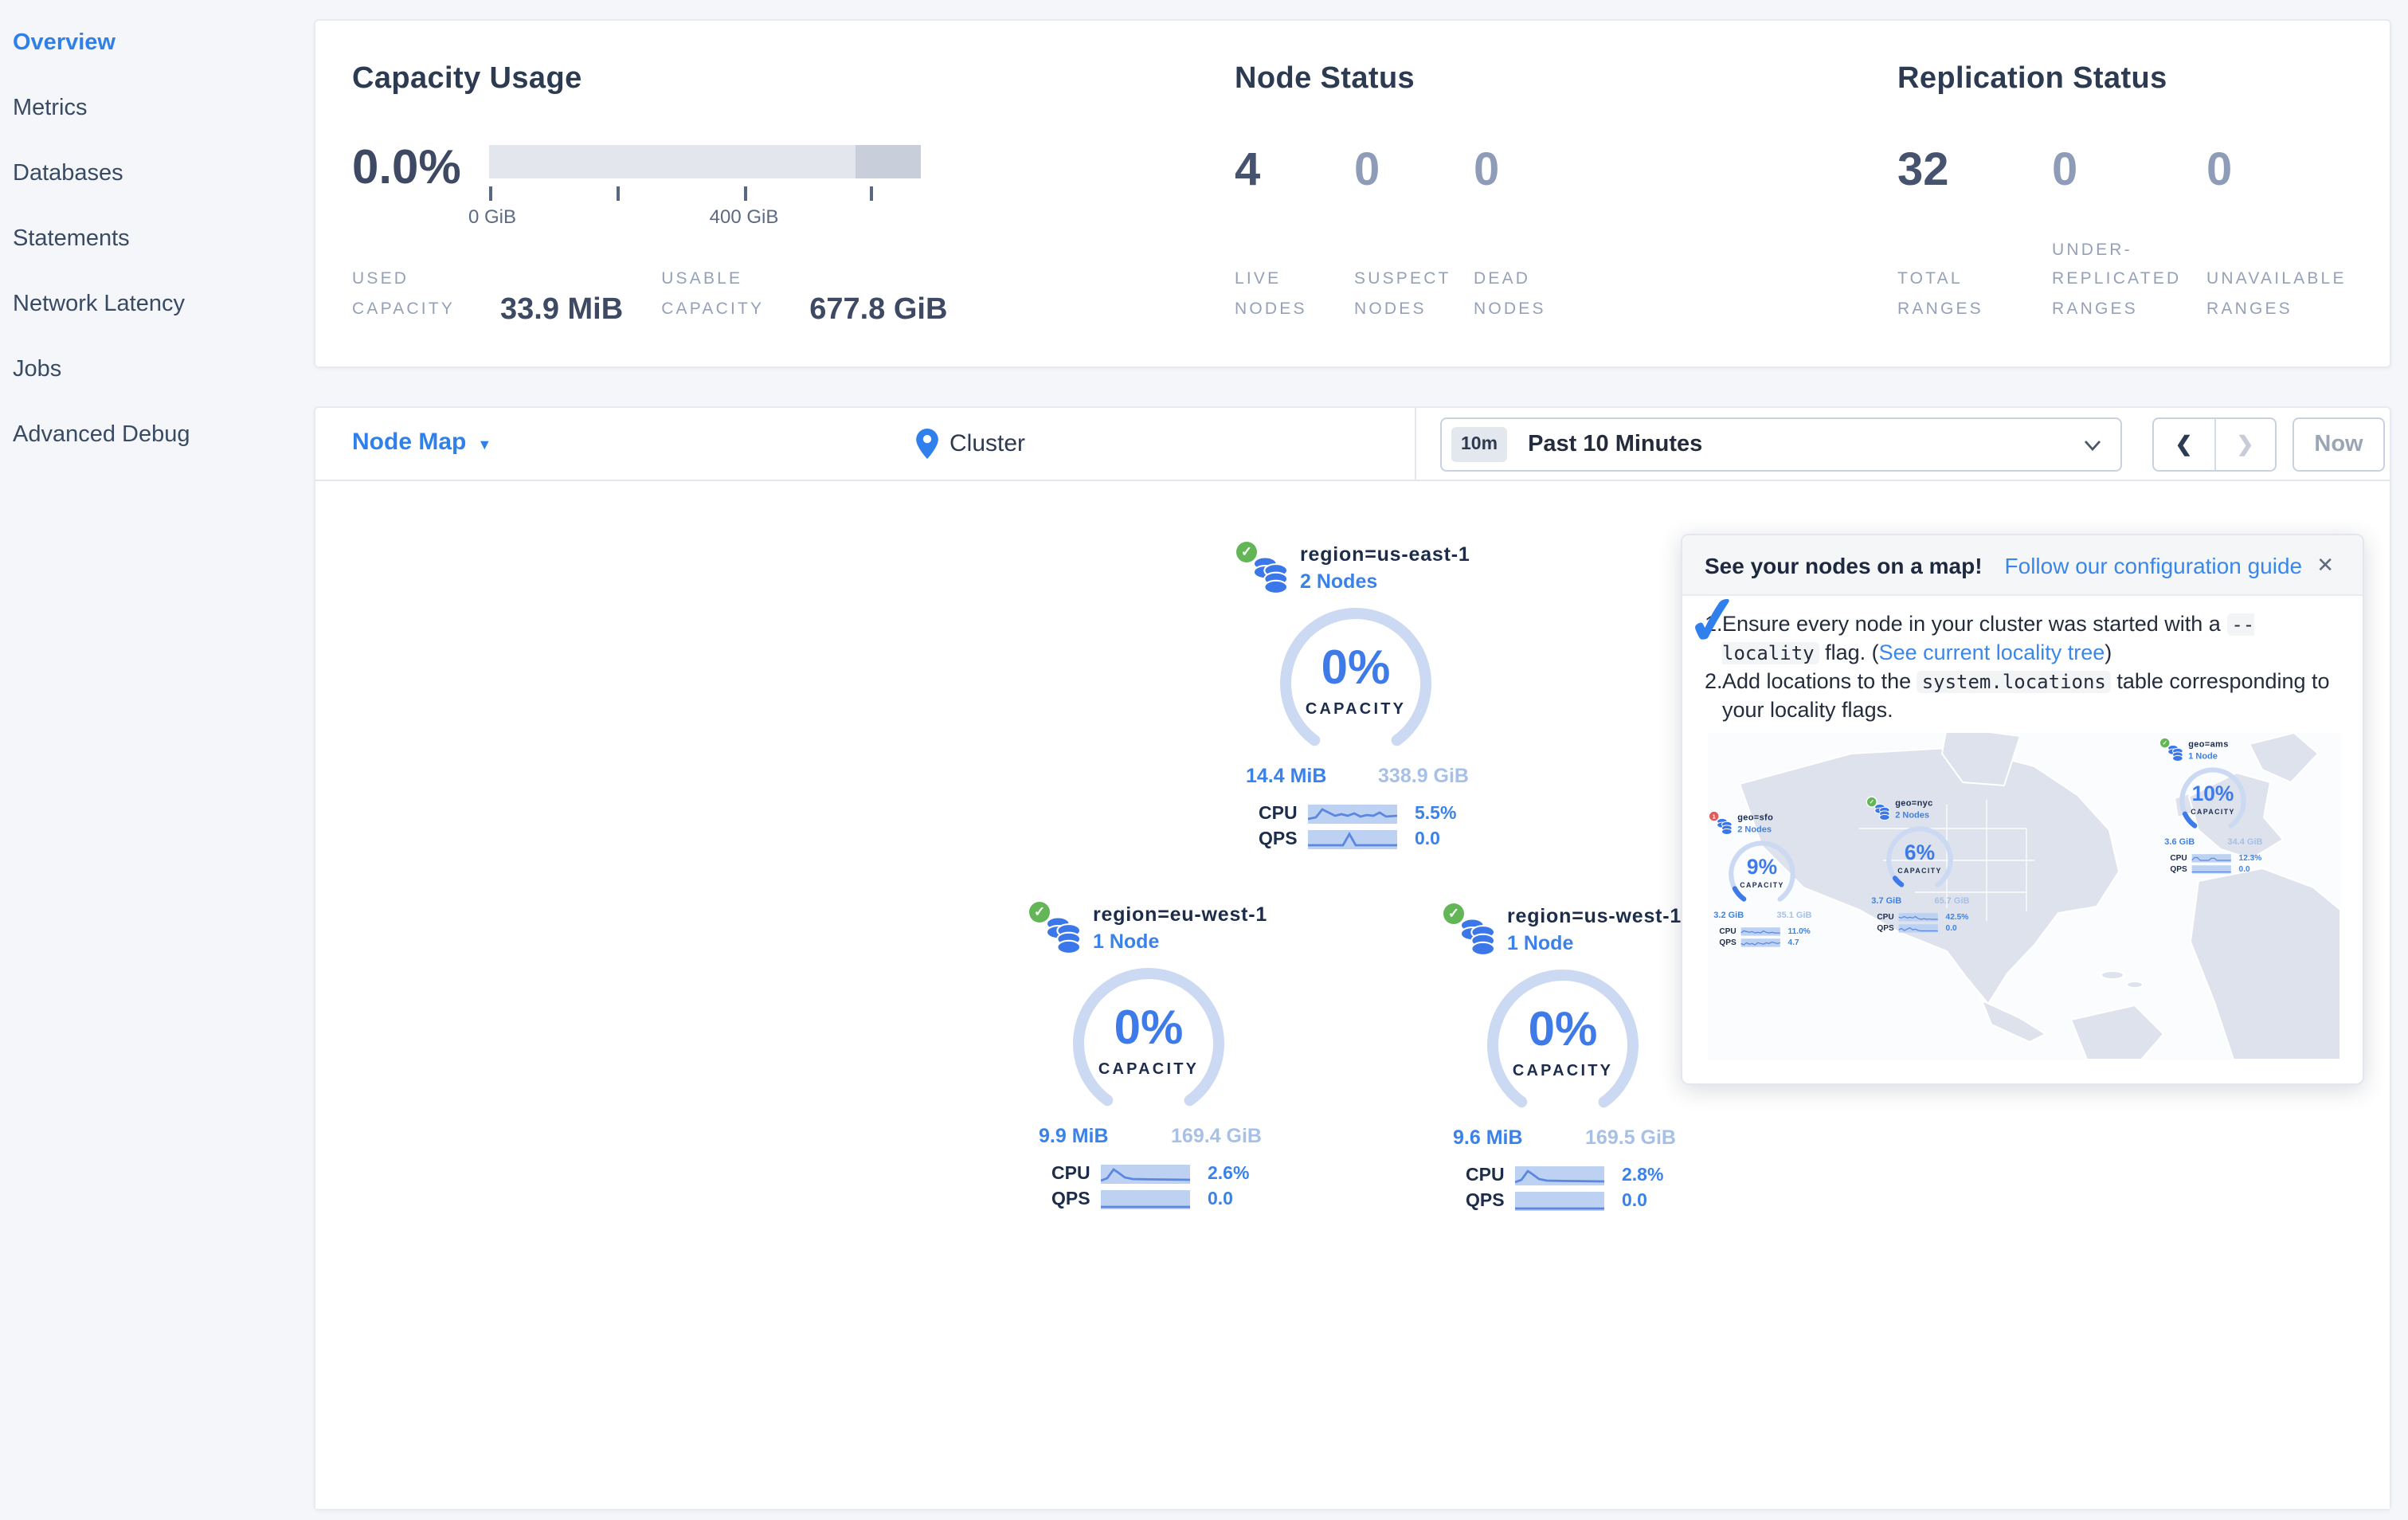 Image resolution: width=2408 pixels, height=1520 pixels. What do you see at coordinates (2339, 445) in the screenshot?
I see `now-button: Now` at bounding box center [2339, 445].